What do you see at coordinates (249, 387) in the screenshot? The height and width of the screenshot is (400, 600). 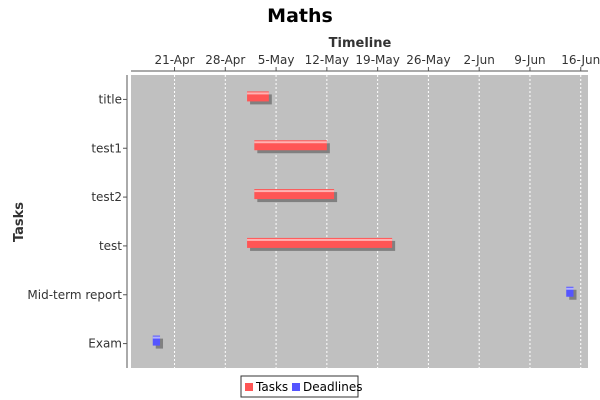 I see `legend-swatch-tasks` at bounding box center [249, 387].